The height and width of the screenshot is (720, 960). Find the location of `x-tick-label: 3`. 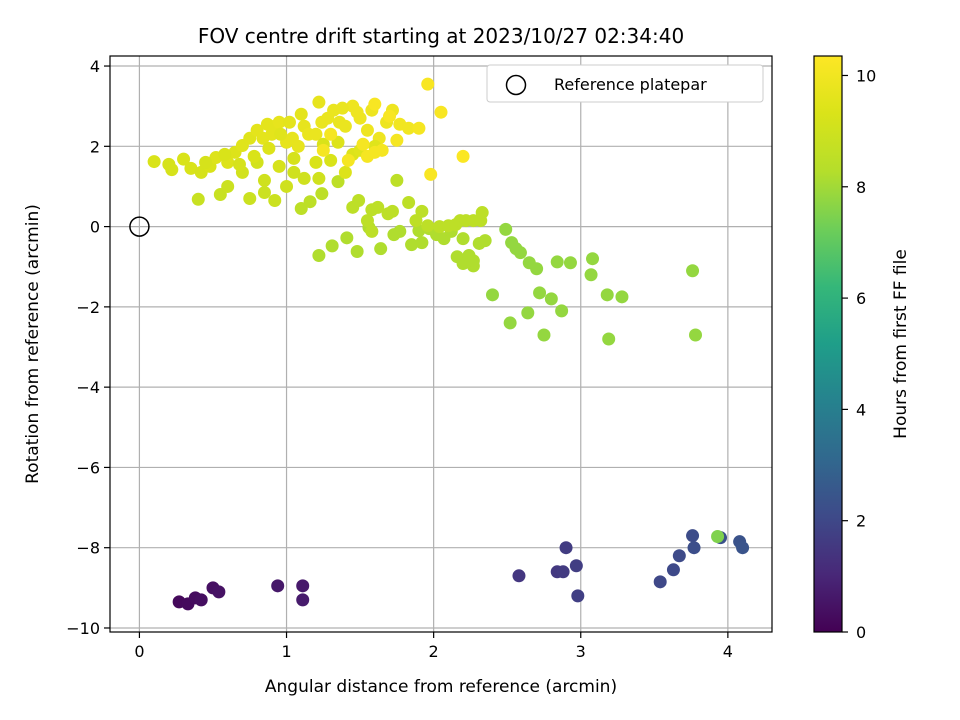

x-tick-label: 3 is located at coordinates (581, 651).